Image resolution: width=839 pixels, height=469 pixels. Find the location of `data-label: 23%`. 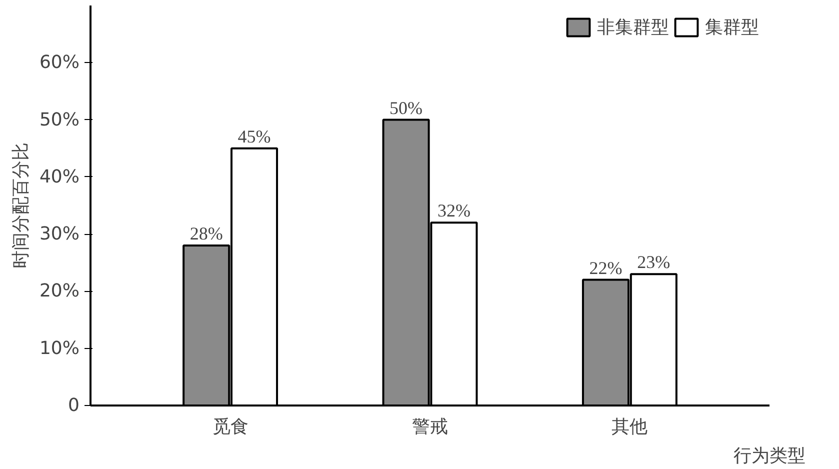

data-label: 23% is located at coordinates (653, 262).